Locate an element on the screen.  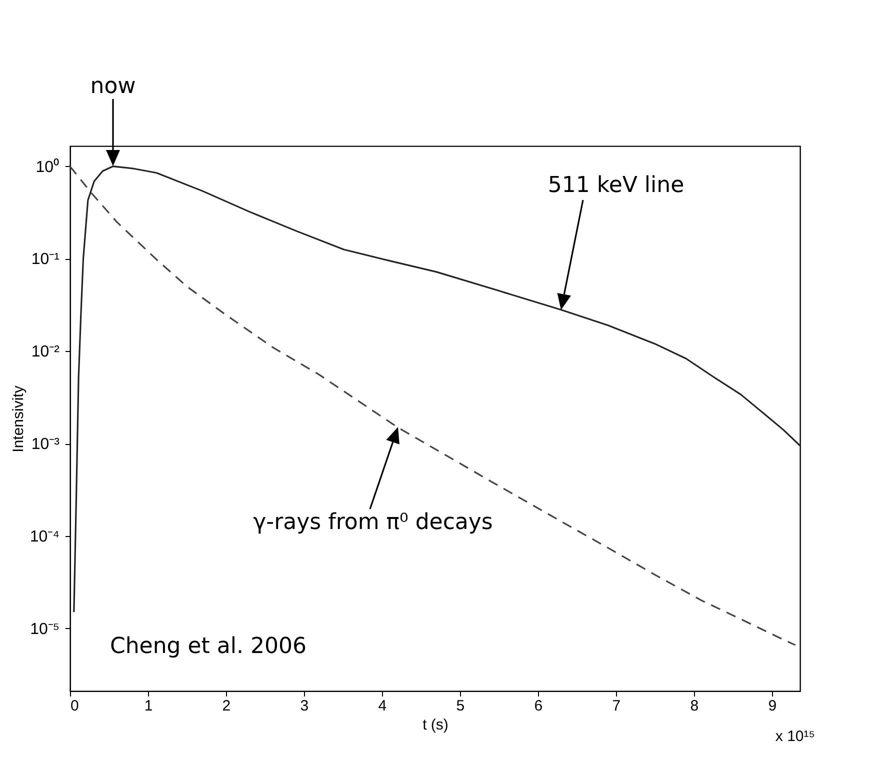
x-tick-label: 0 is located at coordinates (74, 706).